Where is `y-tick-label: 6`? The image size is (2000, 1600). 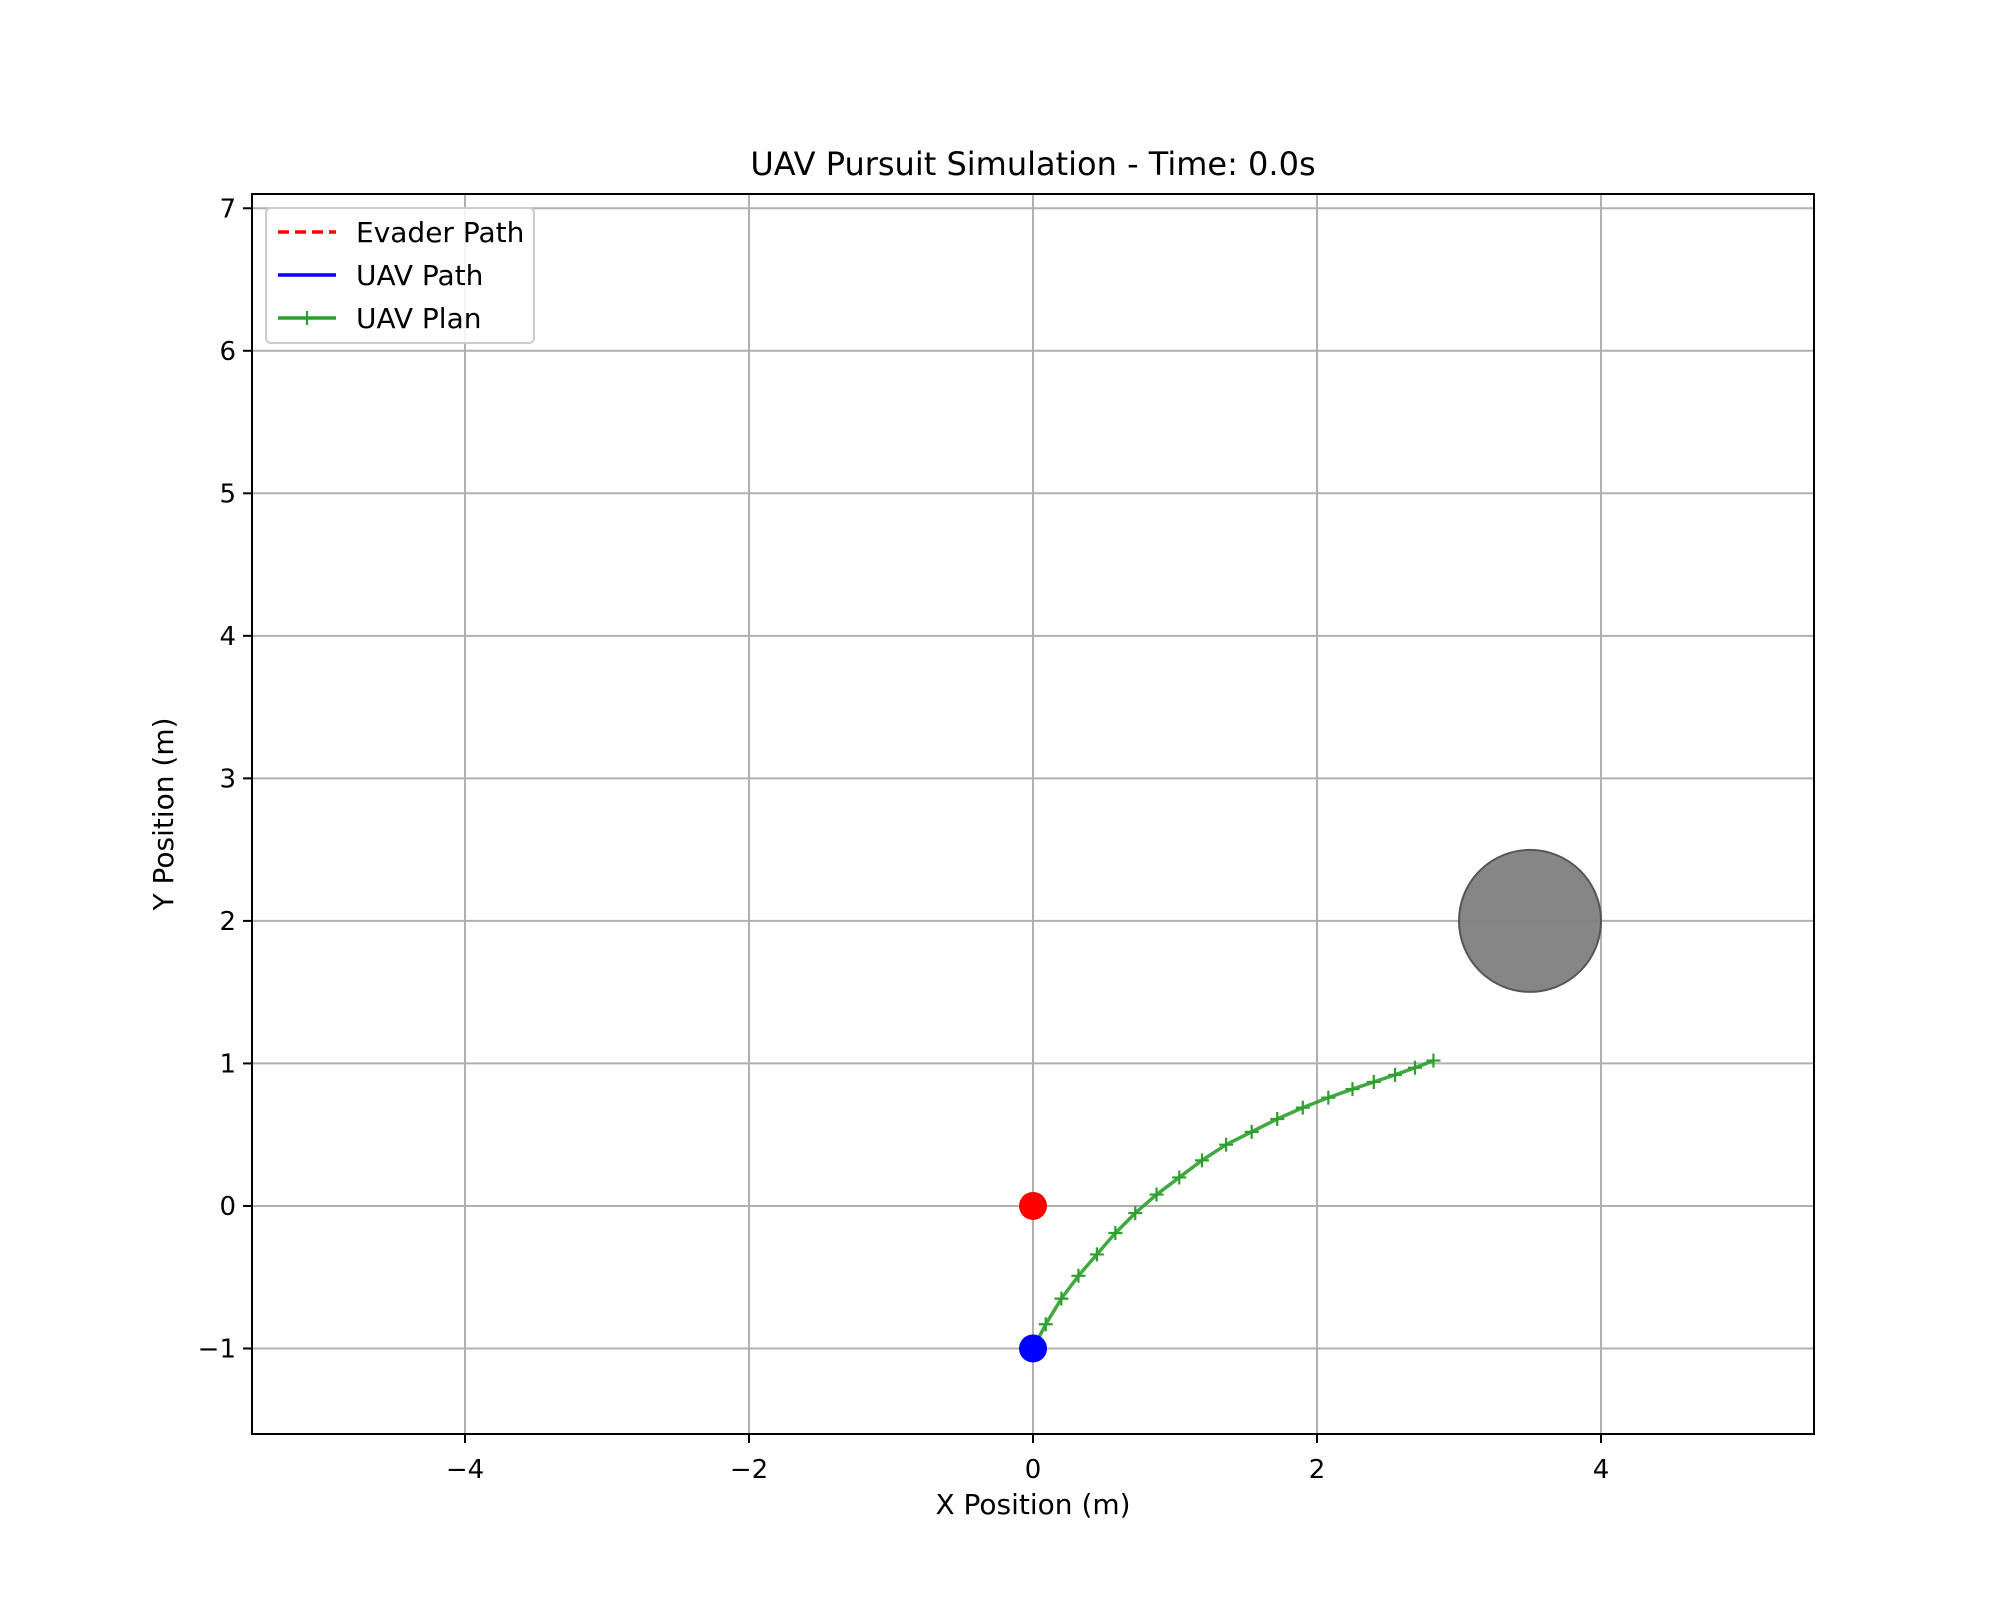 y-tick-label: 6 is located at coordinates (227, 352).